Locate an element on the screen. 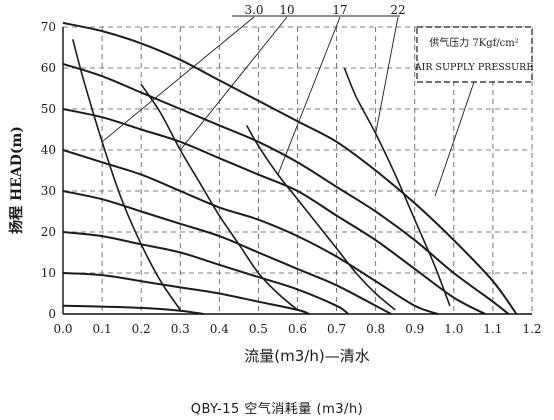 Image resolution: width=554 pixels, height=420 pixels. x-tick-label: 0.6 is located at coordinates (297, 329).